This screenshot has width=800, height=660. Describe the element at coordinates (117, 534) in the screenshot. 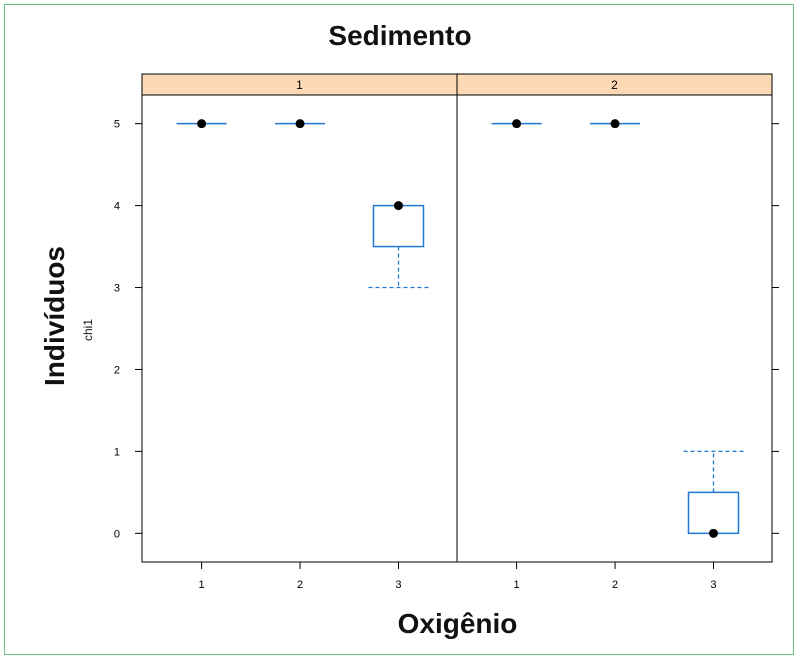

I see `y-tick-label-0: 0` at that location.